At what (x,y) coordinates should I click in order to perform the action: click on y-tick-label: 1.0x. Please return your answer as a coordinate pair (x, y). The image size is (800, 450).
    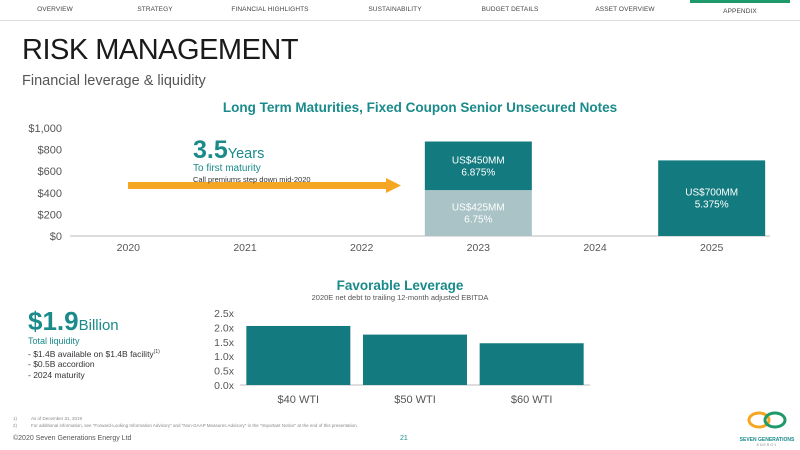
    Looking at the image, I should click on (224, 357).